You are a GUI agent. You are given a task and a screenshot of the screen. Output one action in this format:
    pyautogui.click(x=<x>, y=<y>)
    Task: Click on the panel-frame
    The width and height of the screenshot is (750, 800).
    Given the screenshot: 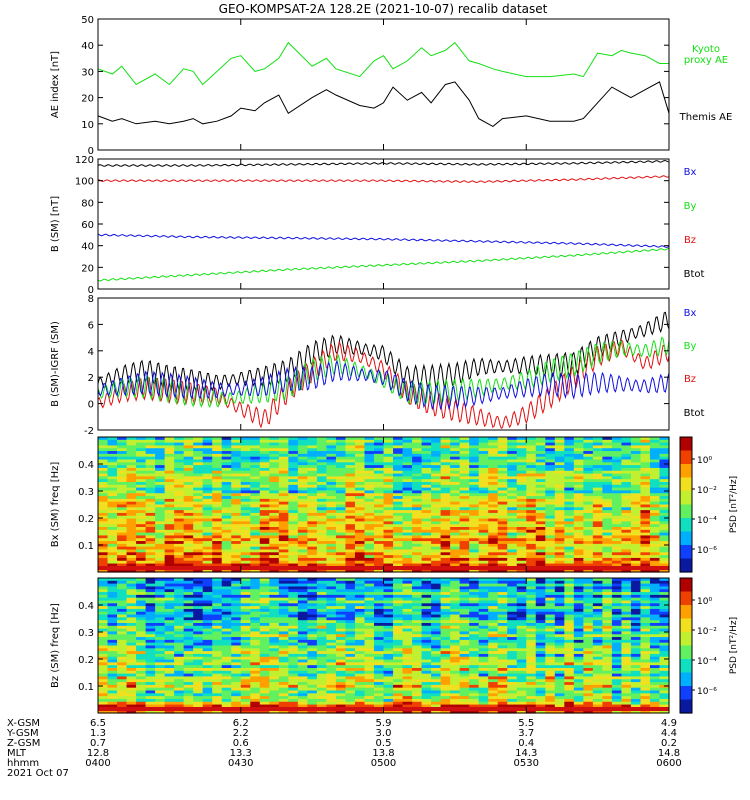 What is the action you would take?
    pyautogui.click(x=383, y=224)
    